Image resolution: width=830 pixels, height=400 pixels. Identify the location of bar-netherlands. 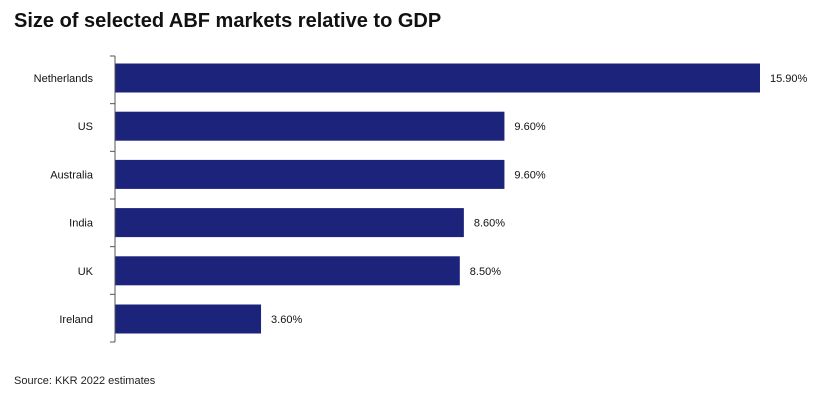
(437, 78).